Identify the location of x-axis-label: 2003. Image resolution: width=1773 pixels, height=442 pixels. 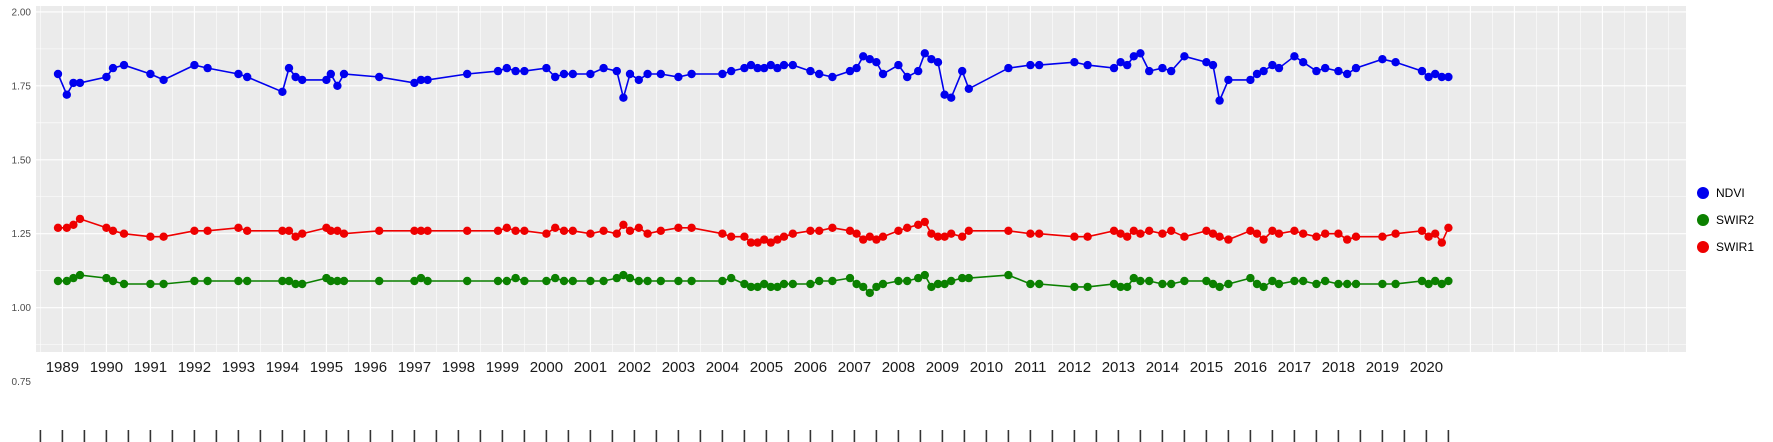
(678, 367).